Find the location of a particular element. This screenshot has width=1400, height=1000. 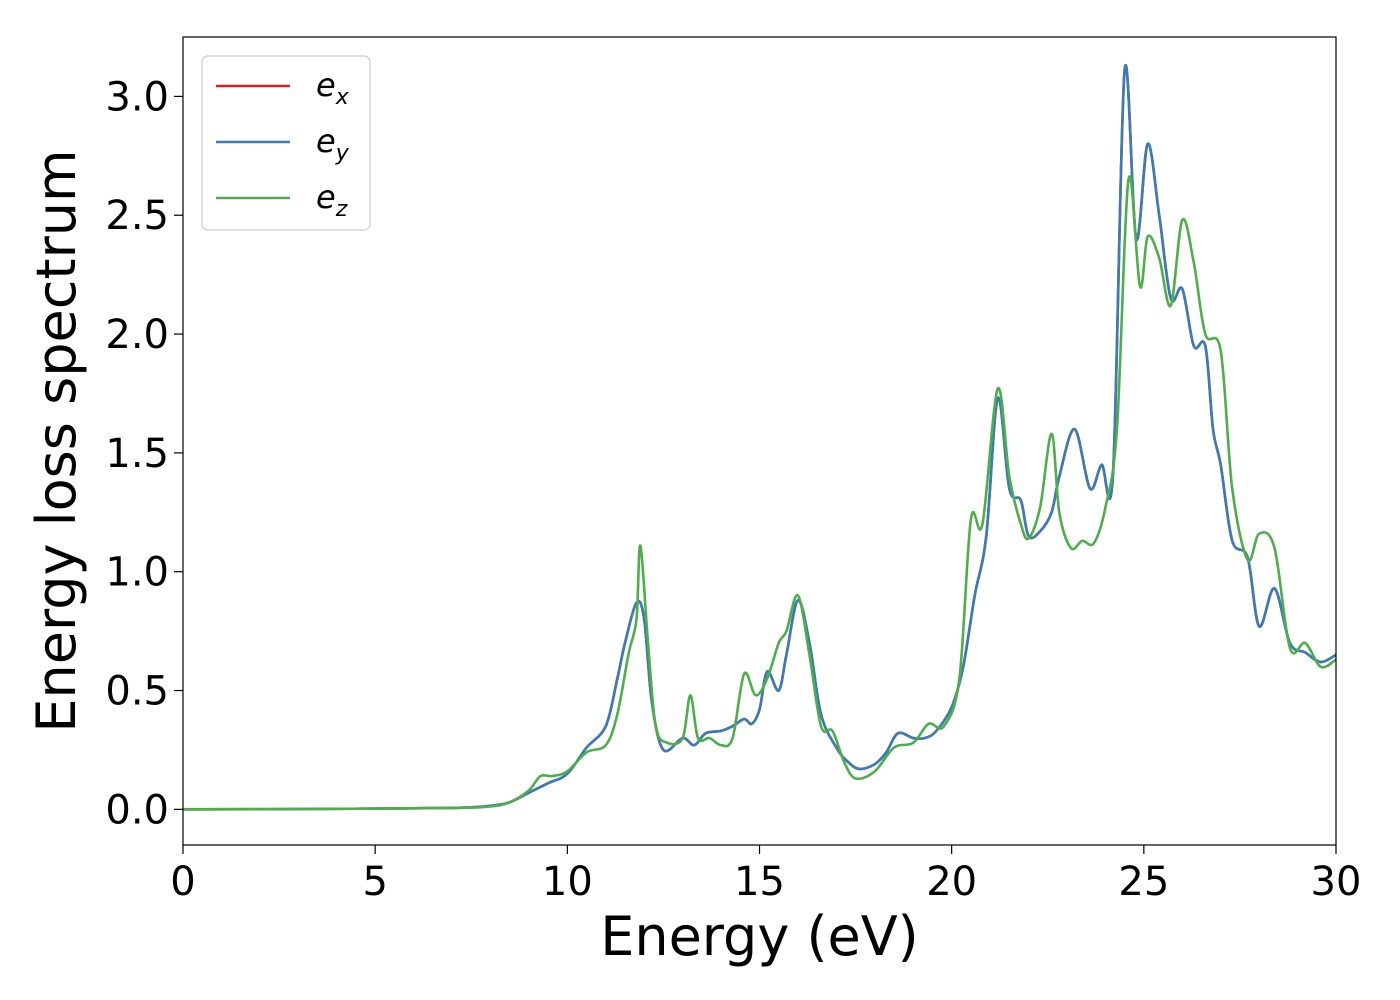

x-axis-ticks: 0 5 10 15 20 25 30 is located at coordinates (765, 875).